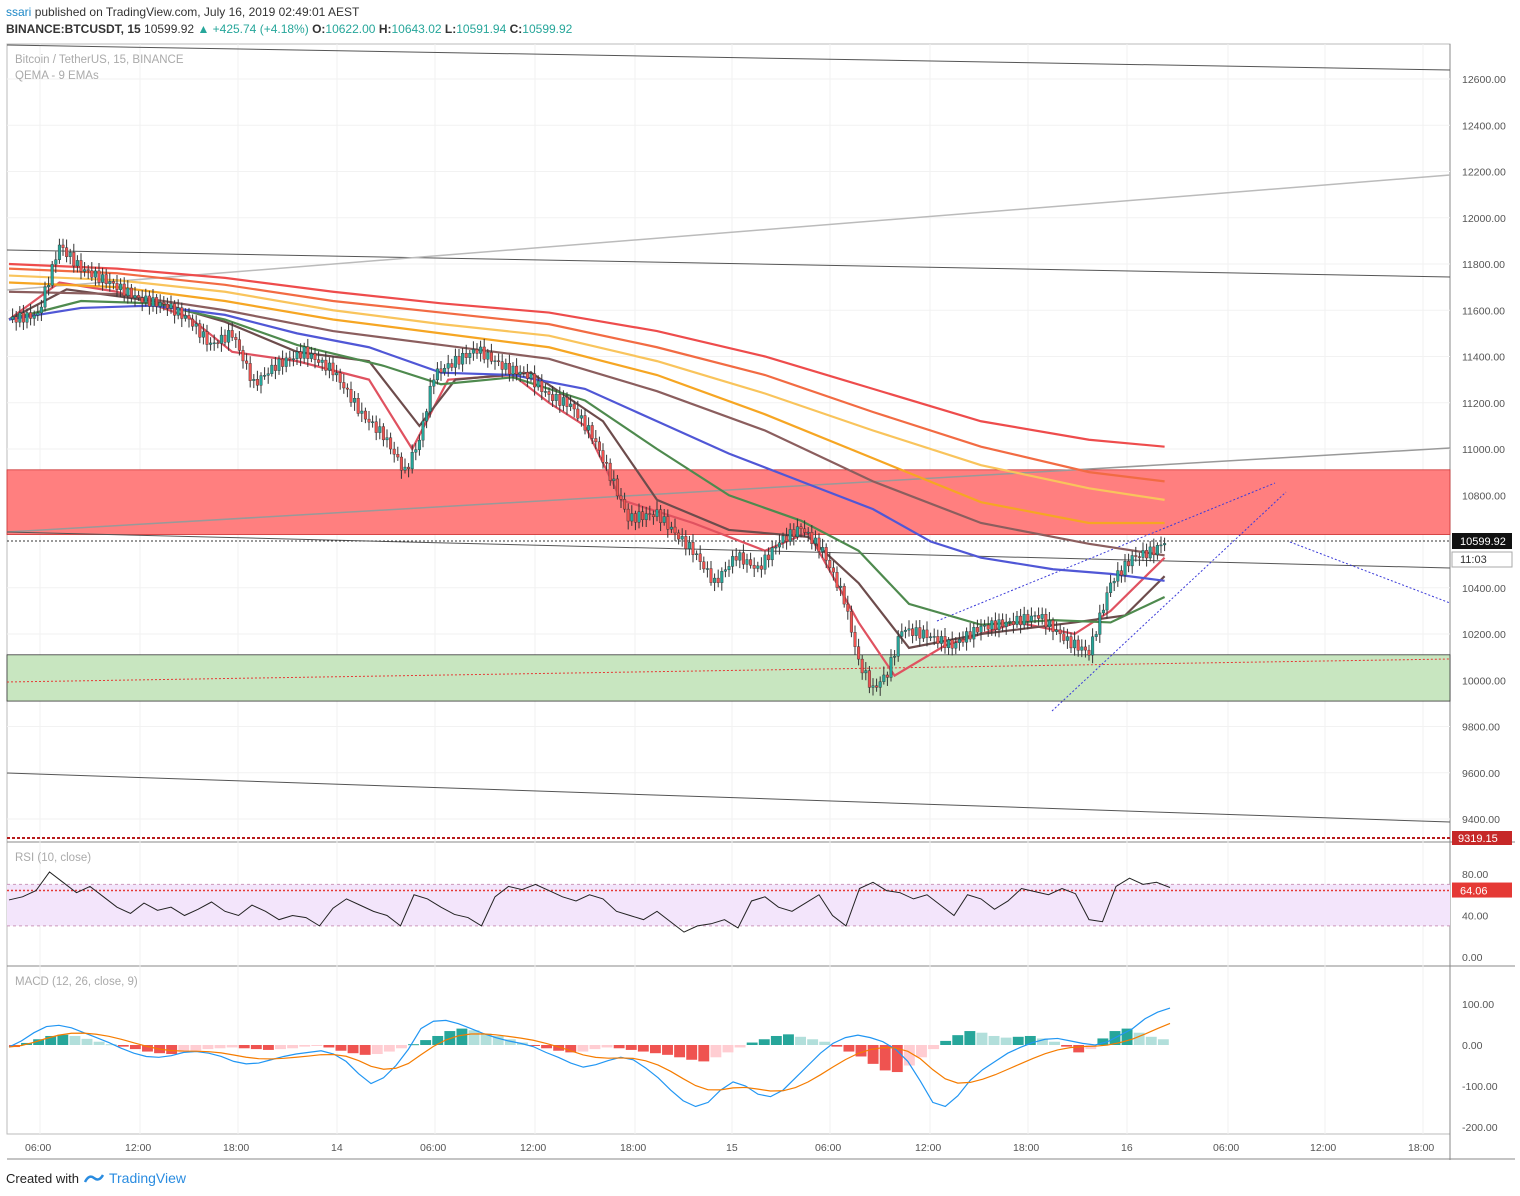  I want to click on x-tick-label-0: 06:00, so click(38, 1148).